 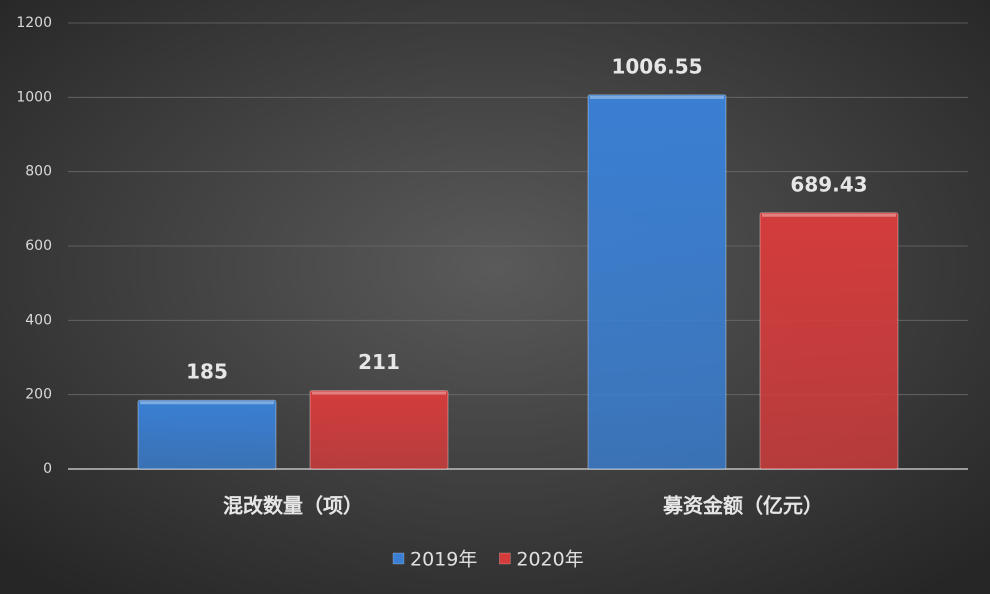 What do you see at coordinates (443, 560) in the screenshot?
I see `legend-label: 2019年` at bounding box center [443, 560].